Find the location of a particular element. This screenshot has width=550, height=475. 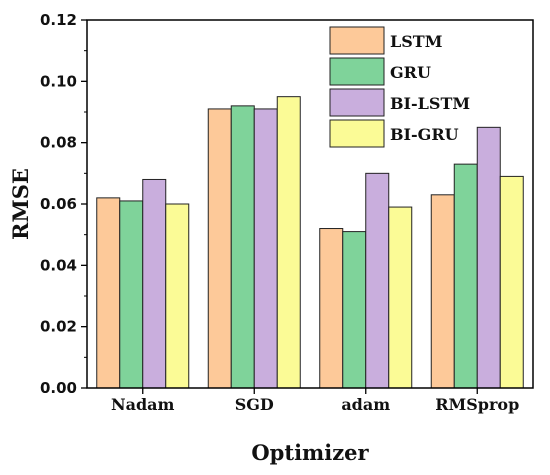

legend-swatch-bi-lstm is located at coordinates (357, 102).